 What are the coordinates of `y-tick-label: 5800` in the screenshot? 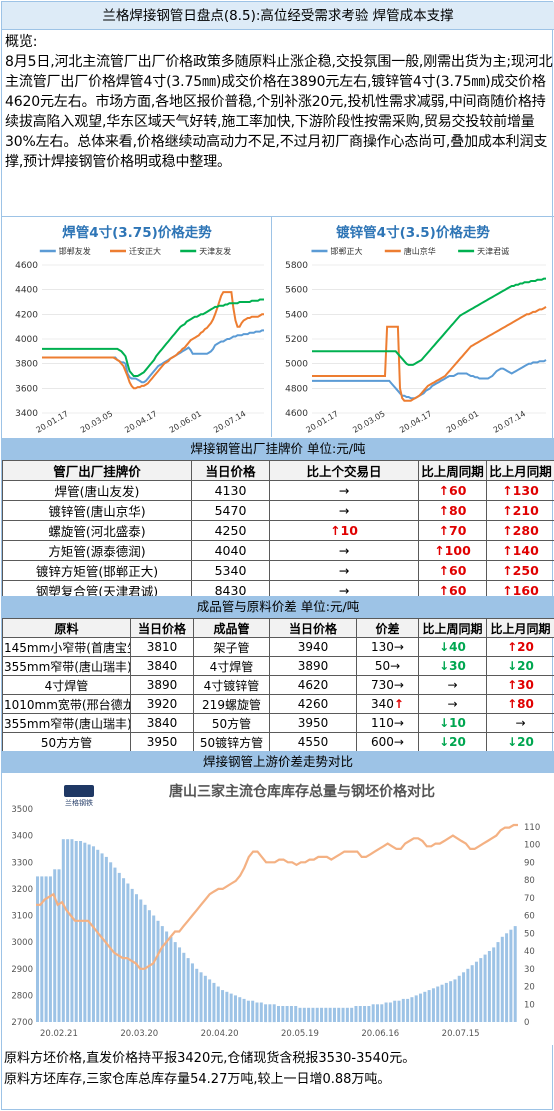 It's located at (296, 266).